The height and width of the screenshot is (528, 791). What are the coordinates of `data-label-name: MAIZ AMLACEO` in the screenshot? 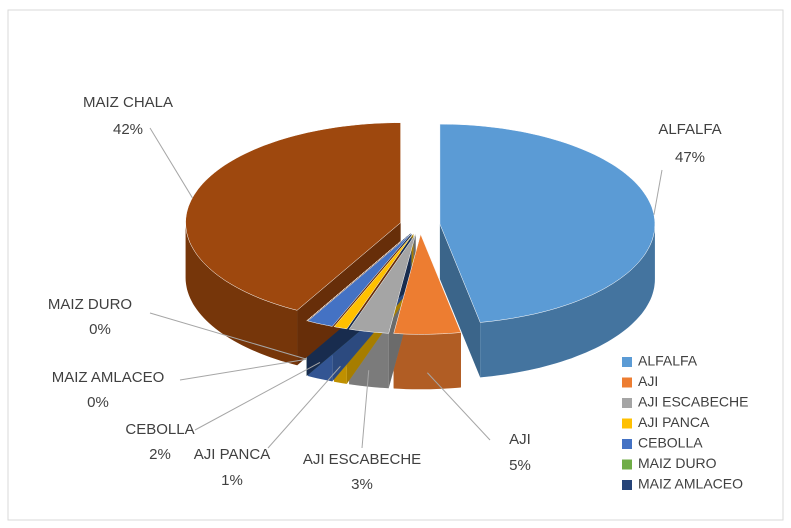 It's located at (108, 377).